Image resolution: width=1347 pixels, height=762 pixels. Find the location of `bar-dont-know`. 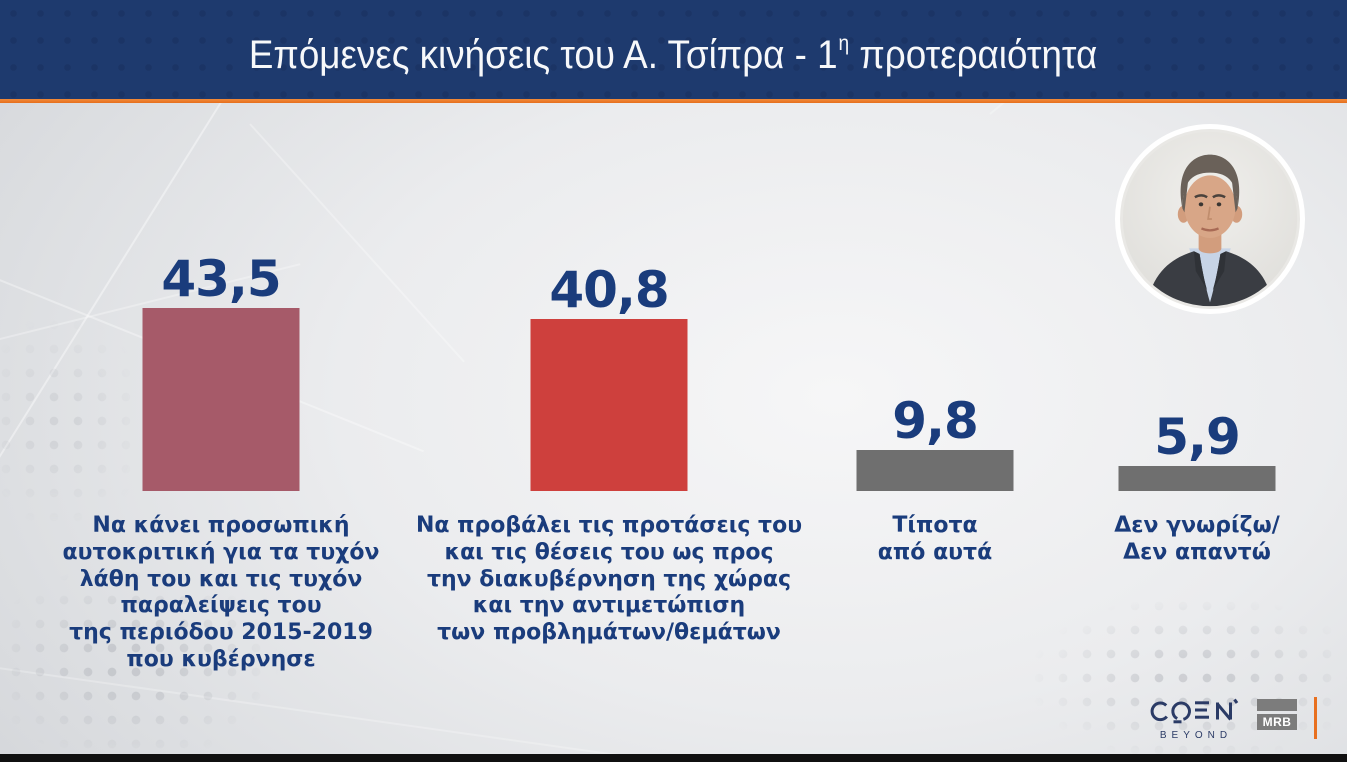

bar-dont-know is located at coordinates (1197, 478).